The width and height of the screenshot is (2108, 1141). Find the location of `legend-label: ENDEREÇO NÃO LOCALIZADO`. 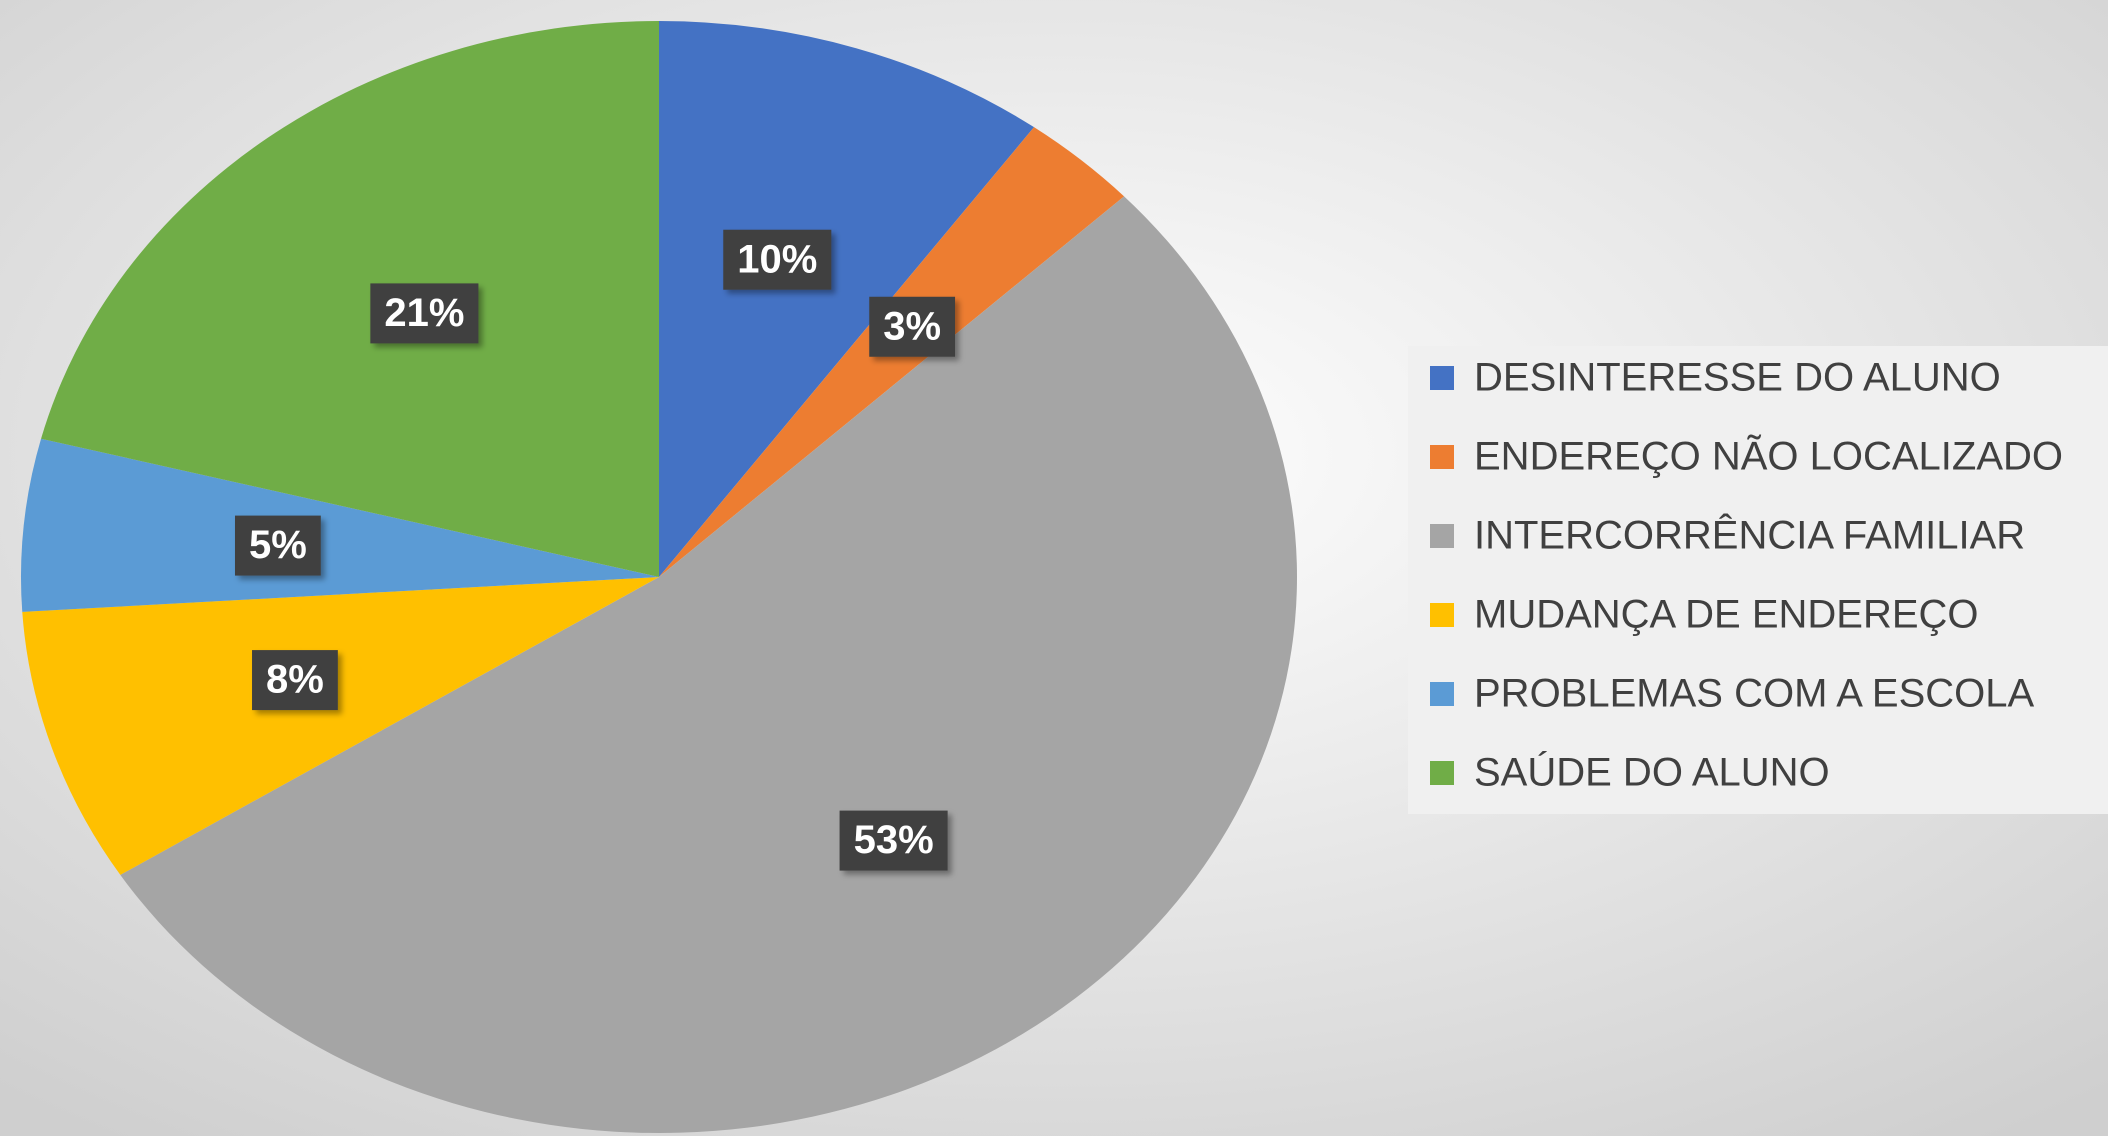

legend-label: ENDEREÇO NÃO LOCALIZADO is located at coordinates (1768, 456).